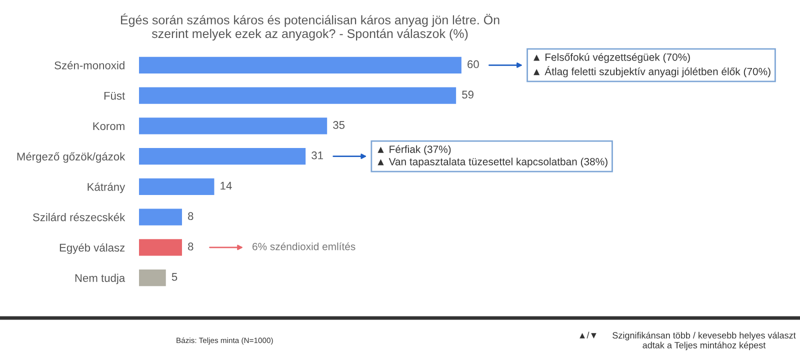  I want to click on data-label: 35, so click(339, 125).